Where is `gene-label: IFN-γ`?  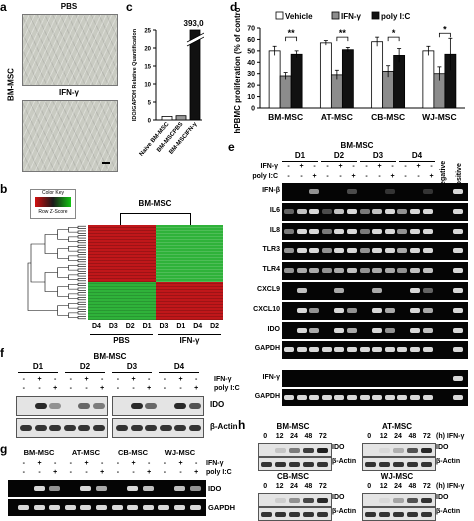
gene-label: IFN-γ is located at coordinates (271, 377).